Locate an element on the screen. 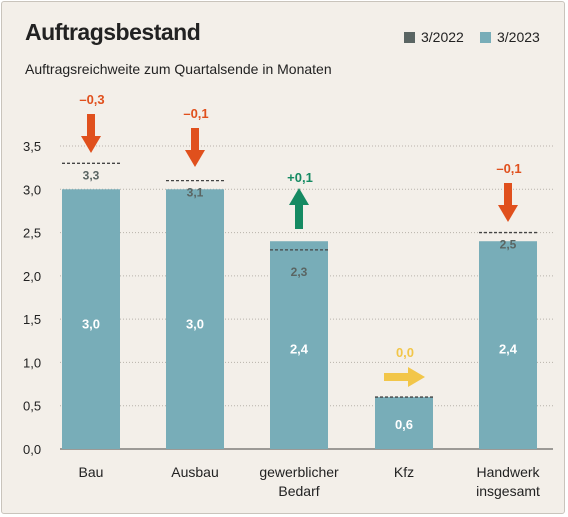  y-tick-label: 3,5 is located at coordinates (32, 146).